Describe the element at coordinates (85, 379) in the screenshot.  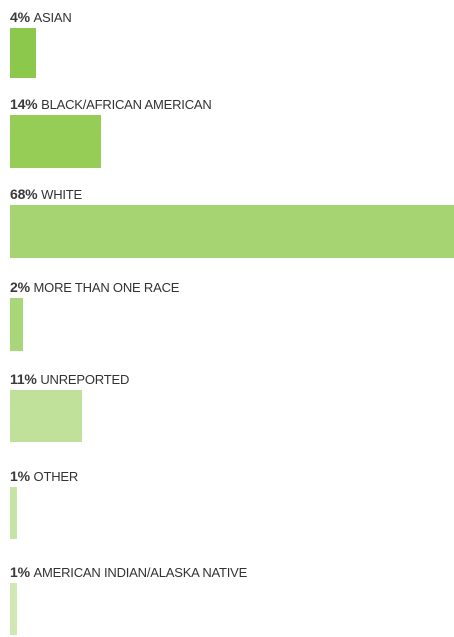
I see `bar-category-label: UNREPORTED` at that location.